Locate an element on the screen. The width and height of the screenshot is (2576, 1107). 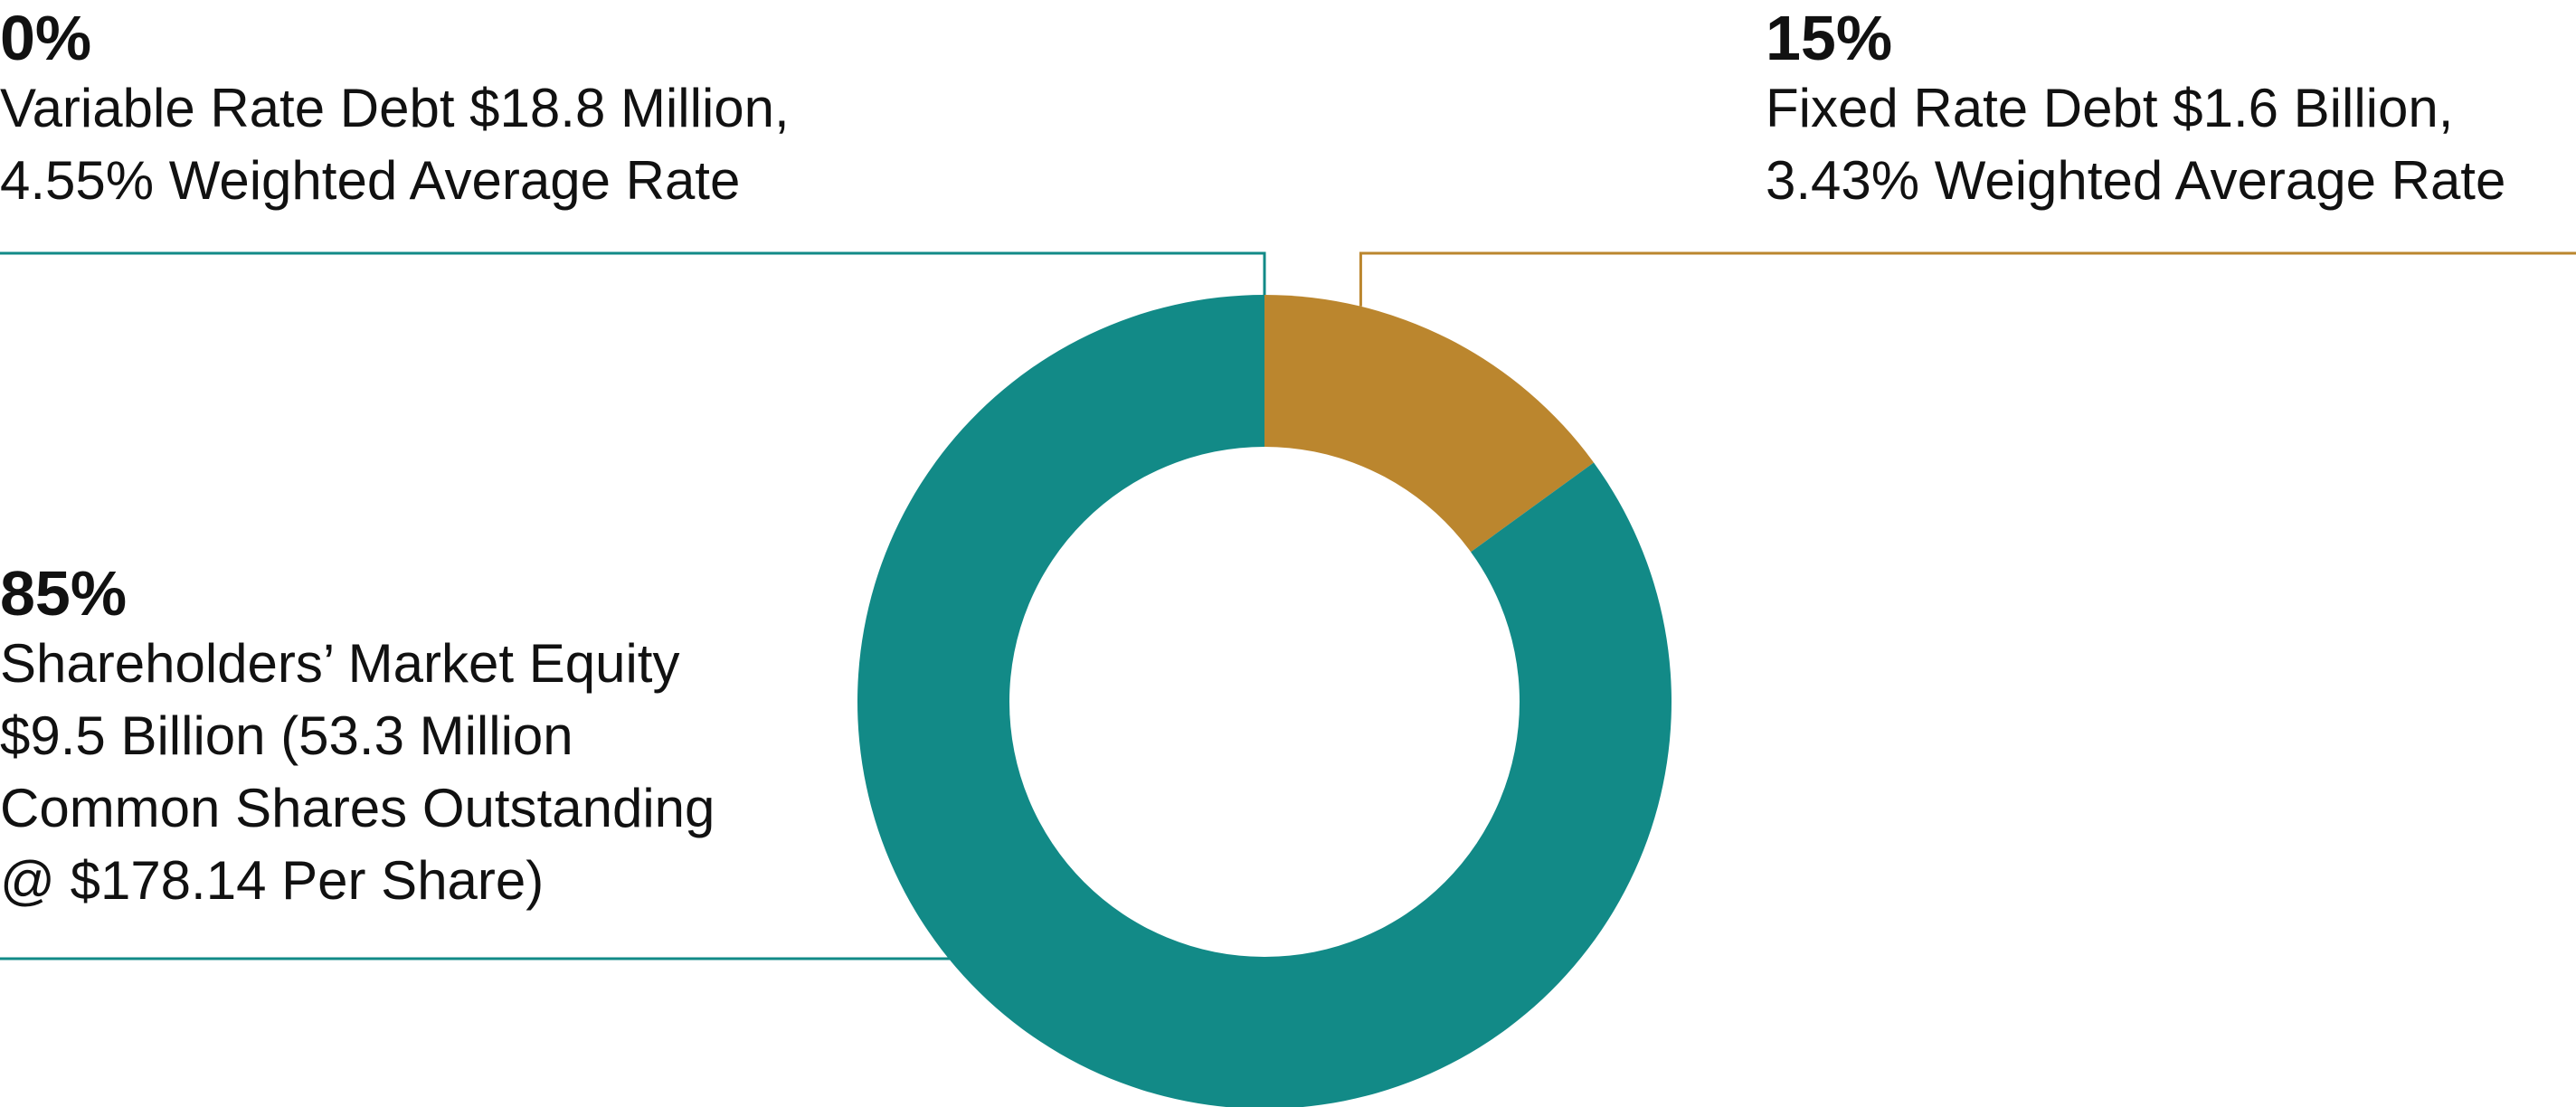
leader-line-fixed is located at coordinates (1968, 279).